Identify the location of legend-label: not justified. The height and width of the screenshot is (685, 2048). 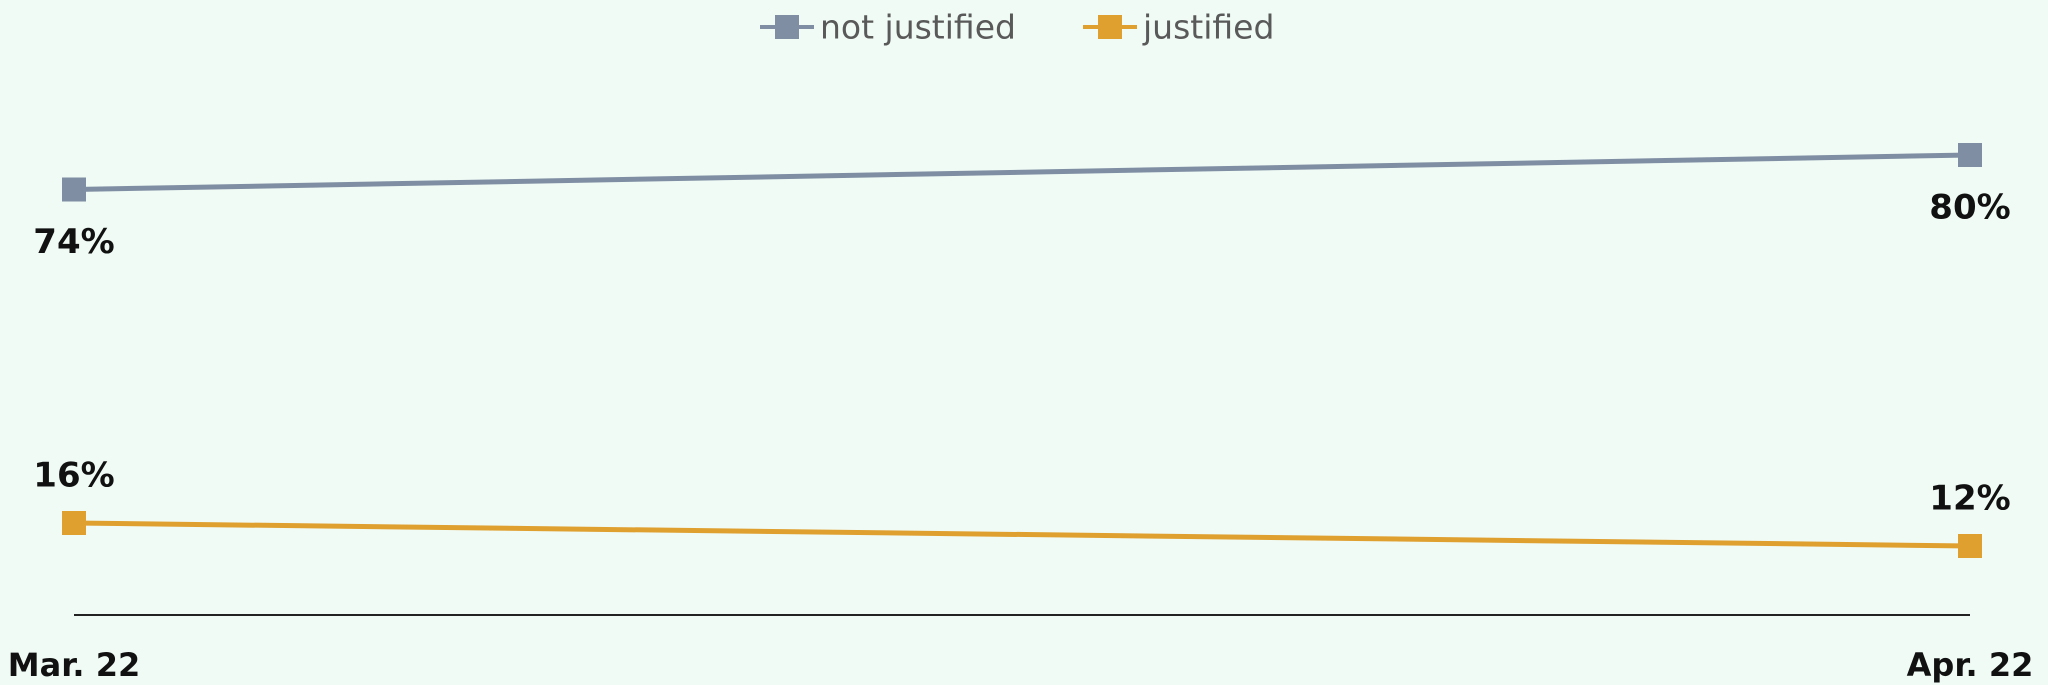
(918, 27).